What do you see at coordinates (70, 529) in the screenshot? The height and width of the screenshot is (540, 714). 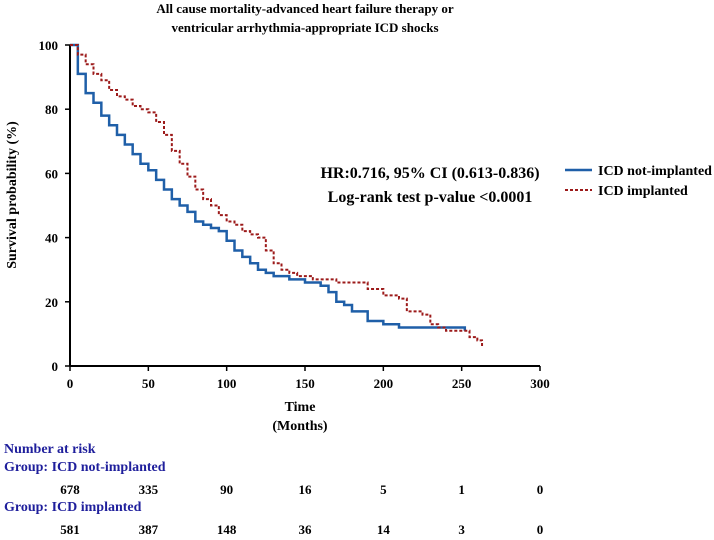 I see `risk-count: 581` at bounding box center [70, 529].